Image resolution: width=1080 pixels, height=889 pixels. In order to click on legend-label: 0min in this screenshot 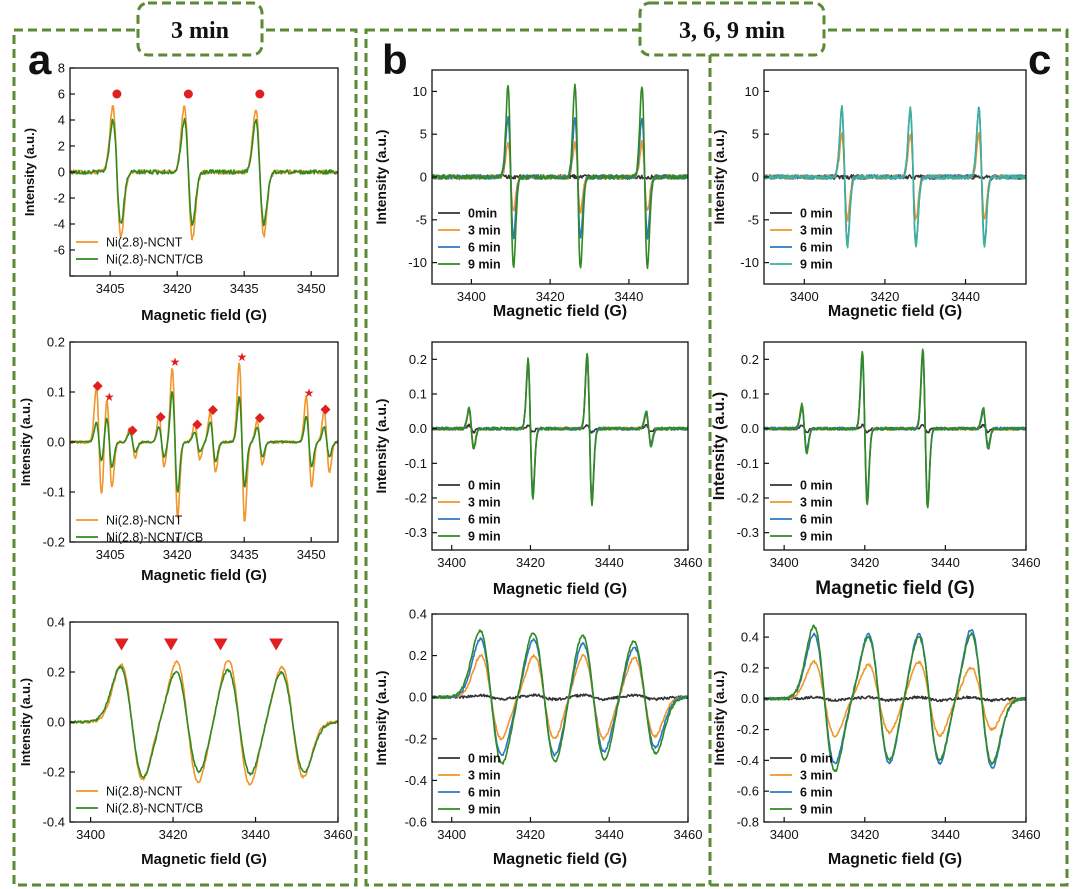, I will do `click(482, 214)`.